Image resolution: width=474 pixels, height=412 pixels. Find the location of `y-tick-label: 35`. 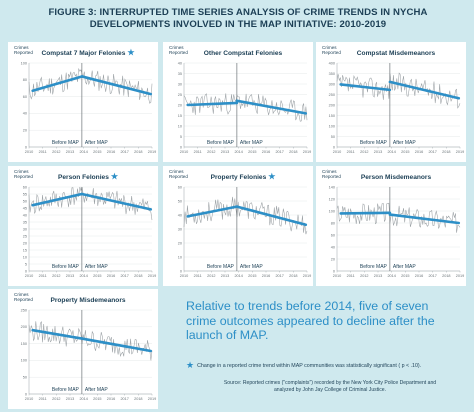

y-tick-label: 35 is located at coordinates (25, 222).